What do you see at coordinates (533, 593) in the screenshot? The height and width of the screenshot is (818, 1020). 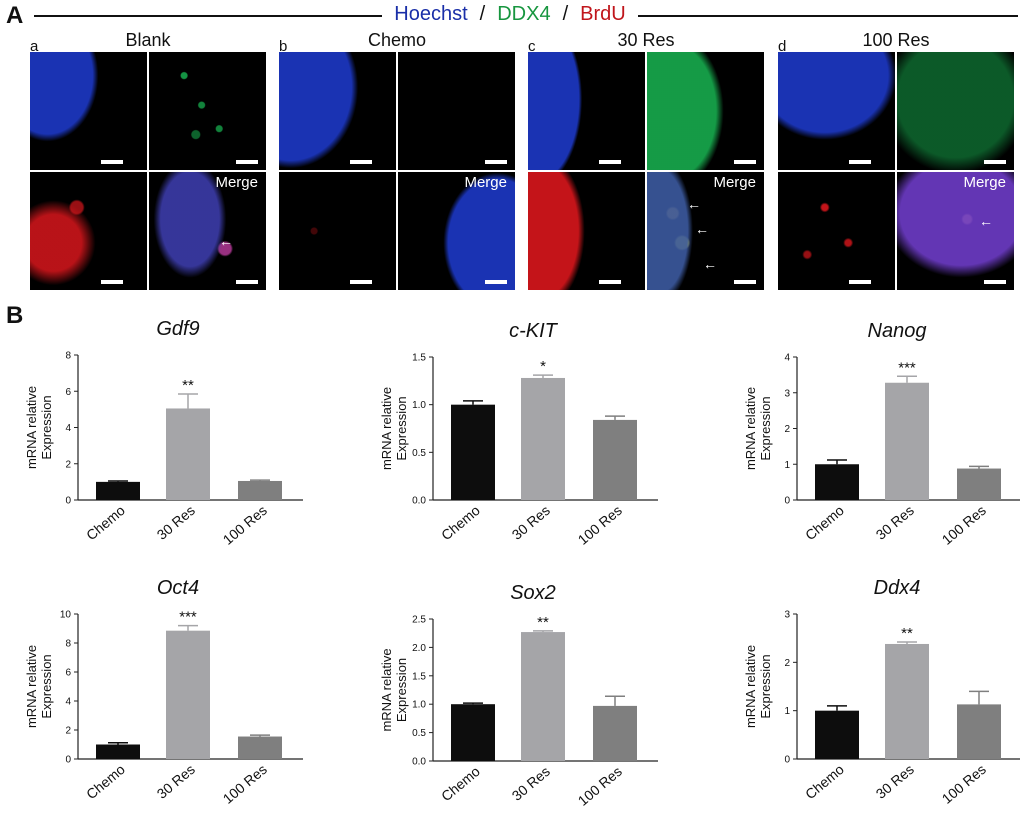 I see `chart-title: Sox2` at bounding box center [533, 593].